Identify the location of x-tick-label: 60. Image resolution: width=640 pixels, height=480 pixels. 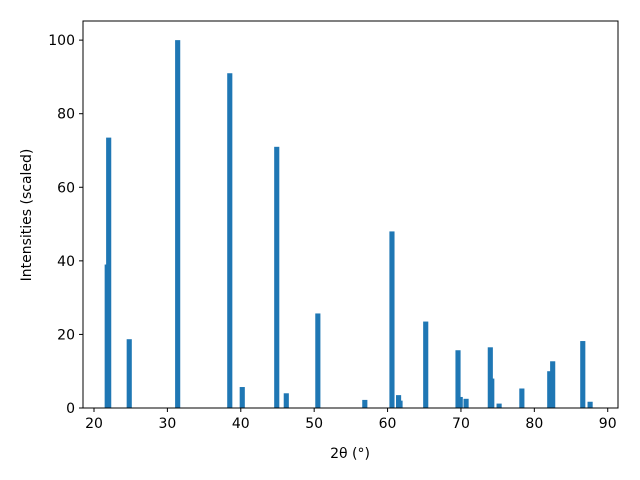
(388, 424).